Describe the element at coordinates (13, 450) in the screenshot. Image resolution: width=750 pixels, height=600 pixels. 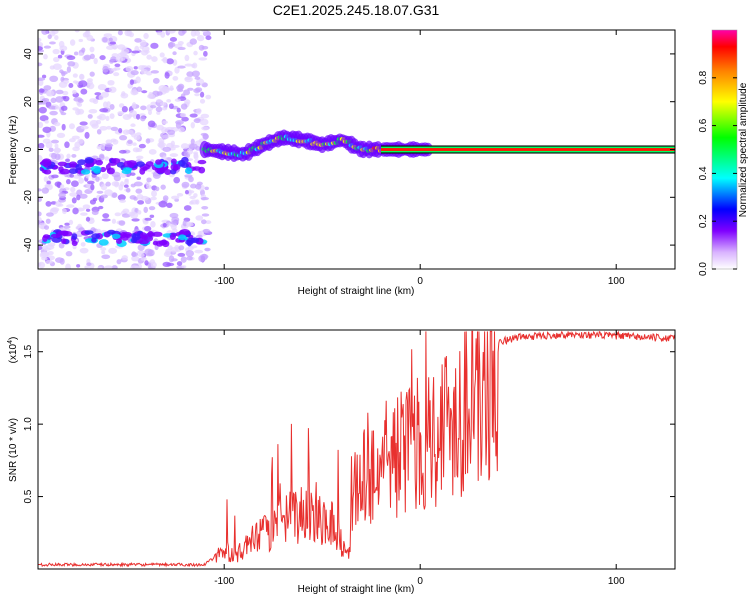
I see `snr-y-label: SNR (10 * v/v)` at that location.